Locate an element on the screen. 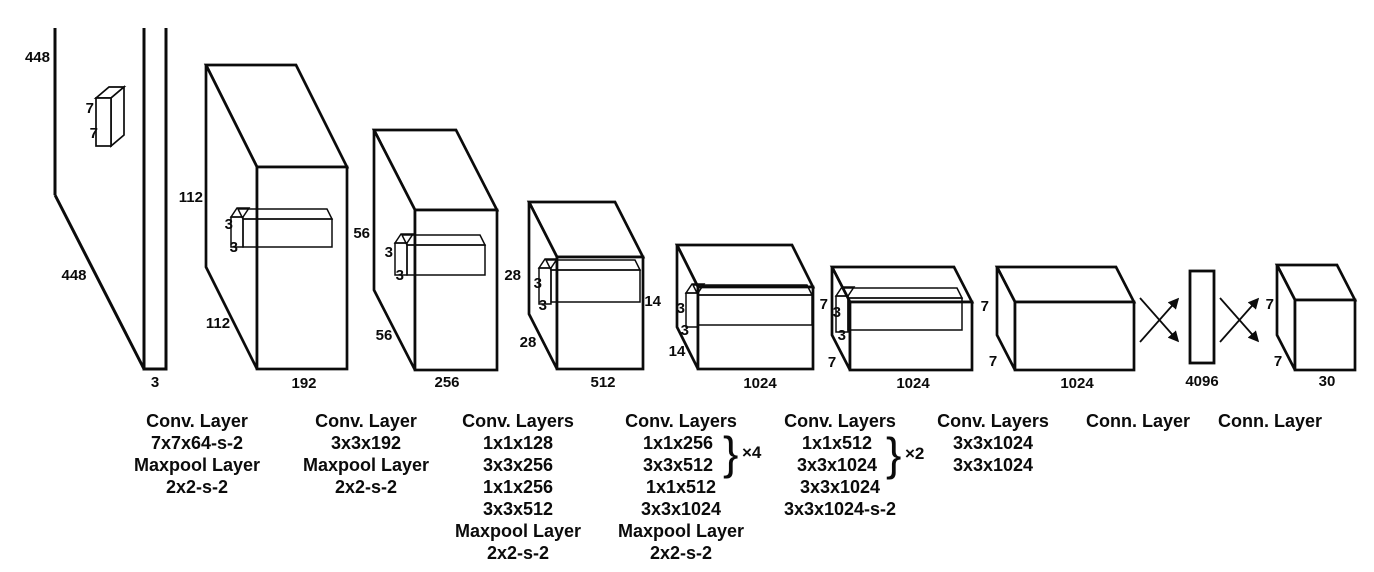 This screenshot has width=1374, height=572. conv-box-7a is located at coordinates (902, 318).